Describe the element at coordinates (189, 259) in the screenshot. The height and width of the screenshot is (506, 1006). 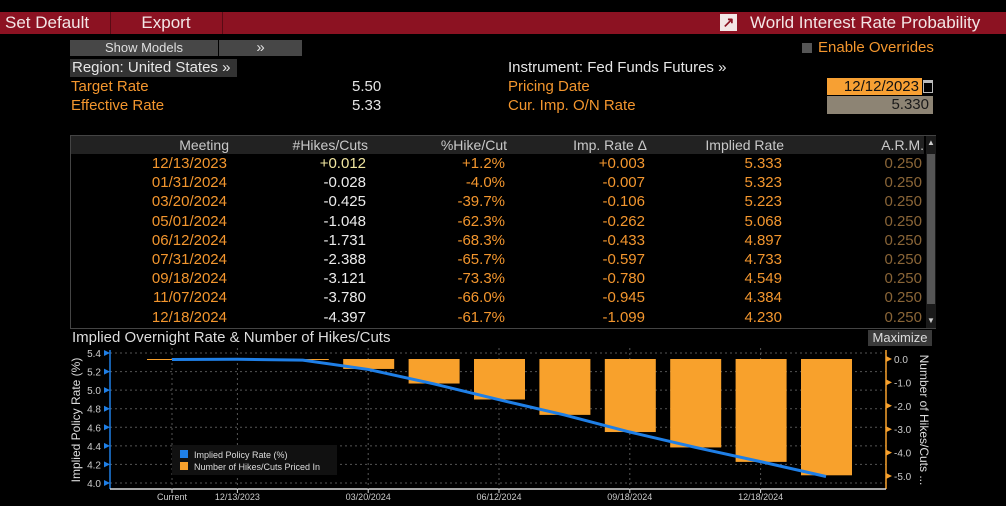
I see `table-cell: 07/31/2024` at that location.